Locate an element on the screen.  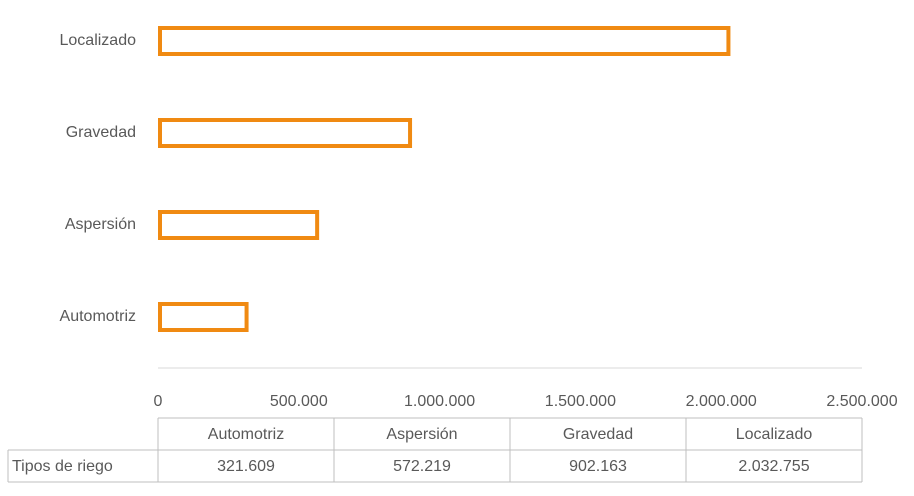
x-tick-label: 2.500.000 is located at coordinates (861, 401).